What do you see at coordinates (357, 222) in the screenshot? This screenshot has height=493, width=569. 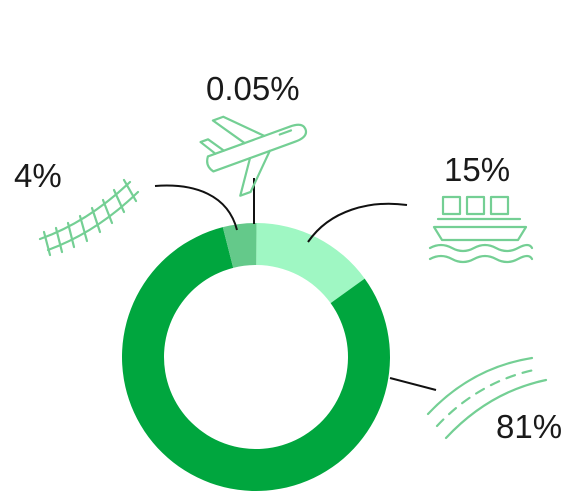 I see `leader-line-sea` at bounding box center [357, 222].